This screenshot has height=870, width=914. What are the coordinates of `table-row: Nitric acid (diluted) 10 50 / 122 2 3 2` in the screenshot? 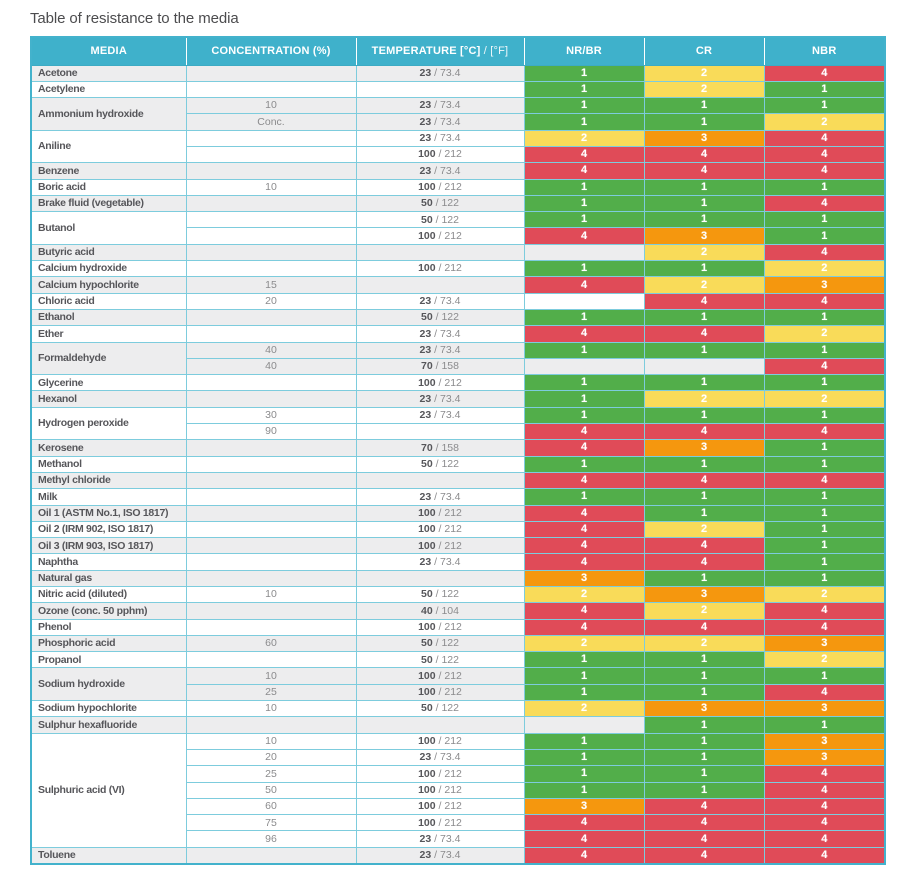 It's located at (458, 594).